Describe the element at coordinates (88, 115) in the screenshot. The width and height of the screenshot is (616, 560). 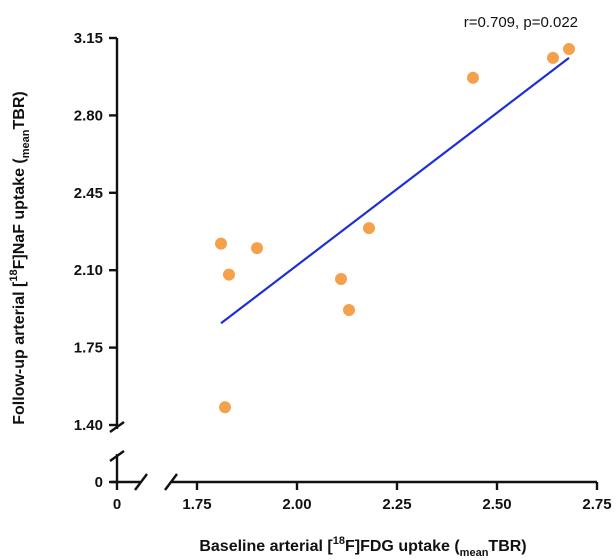
I see `y-tick-label: 2.80` at that location.